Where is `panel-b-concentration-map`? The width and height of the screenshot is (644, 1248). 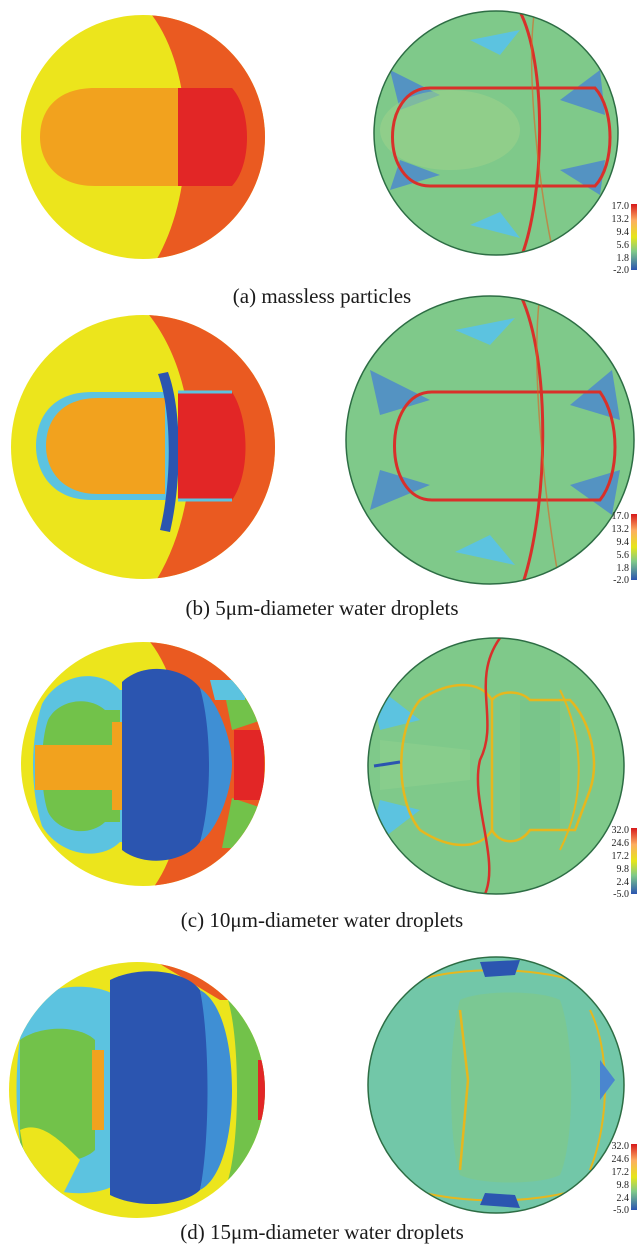 panel-b-concentration-map is located at coordinates (147, 450).